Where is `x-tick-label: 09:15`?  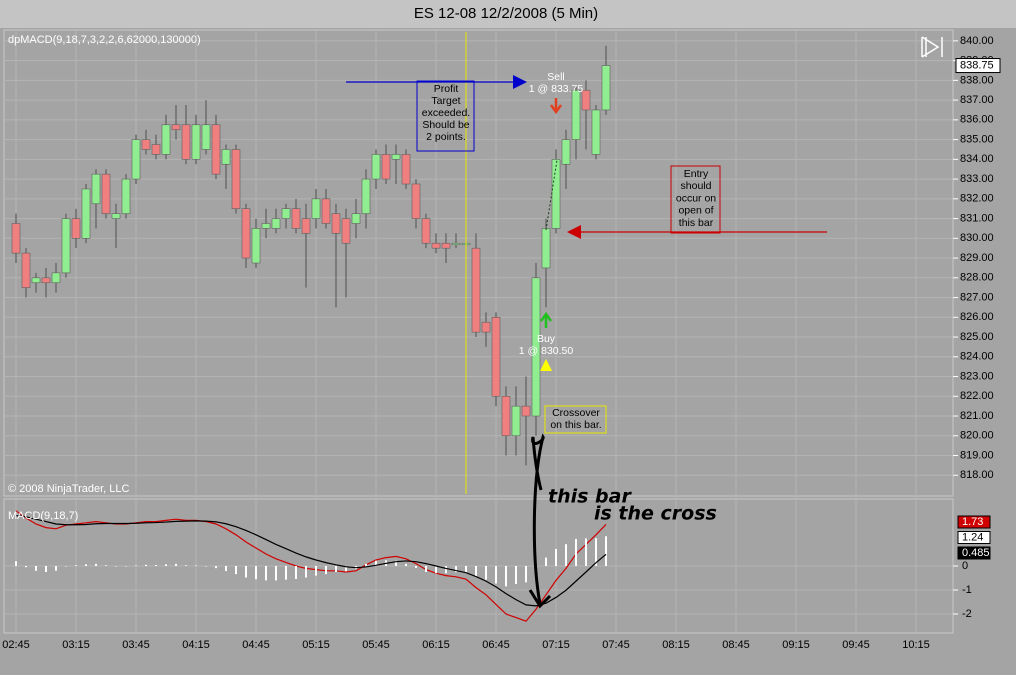 x-tick-label: 09:15 is located at coordinates (796, 645).